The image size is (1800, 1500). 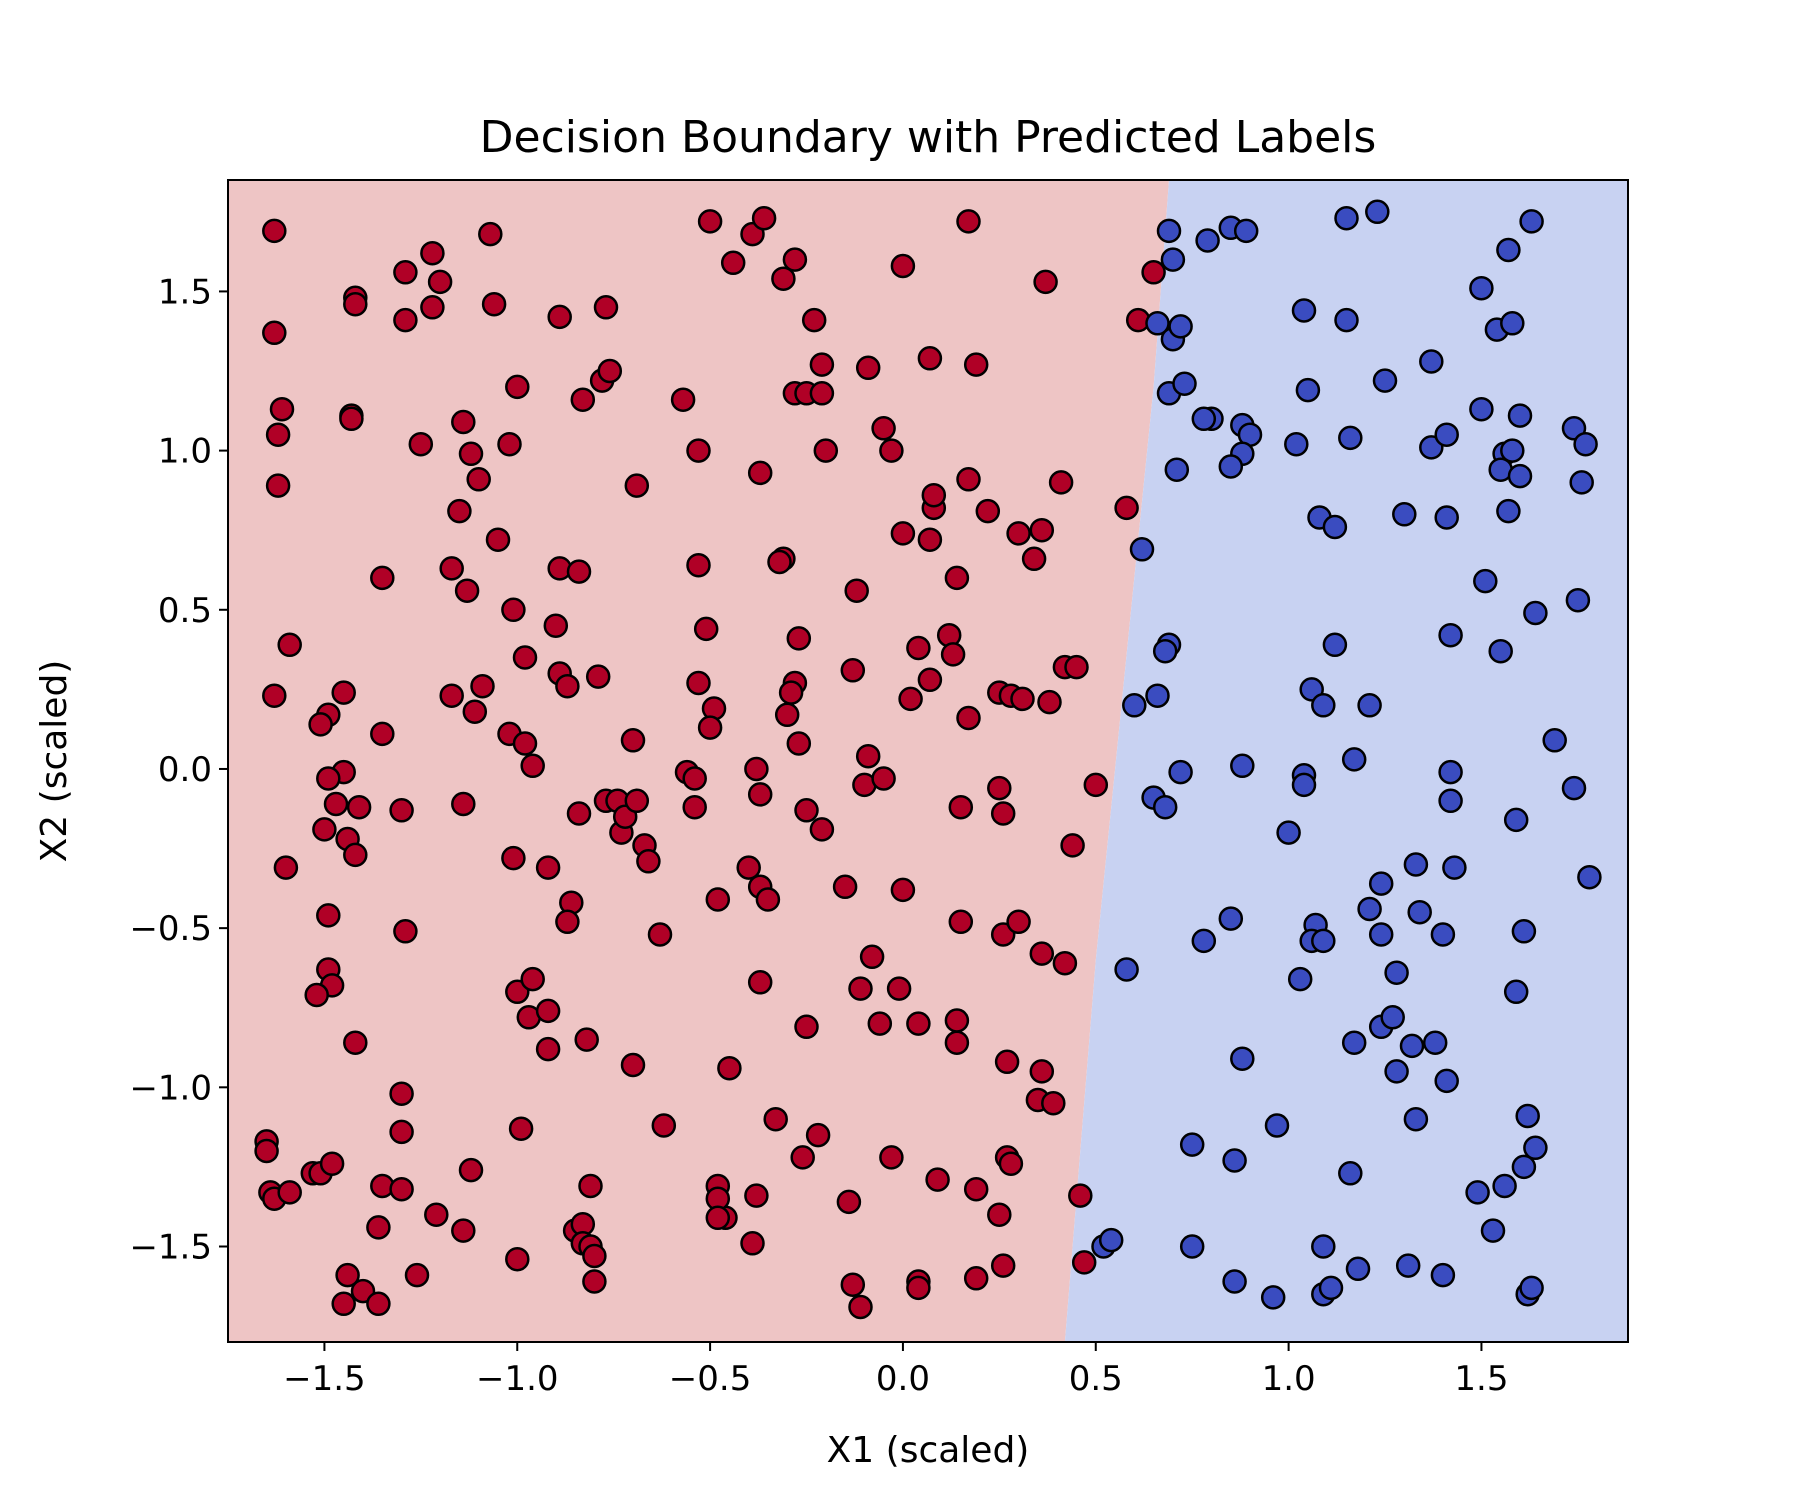 What do you see at coordinates (903, 1379) in the screenshot?
I see `x-tick-label: 0.0` at bounding box center [903, 1379].